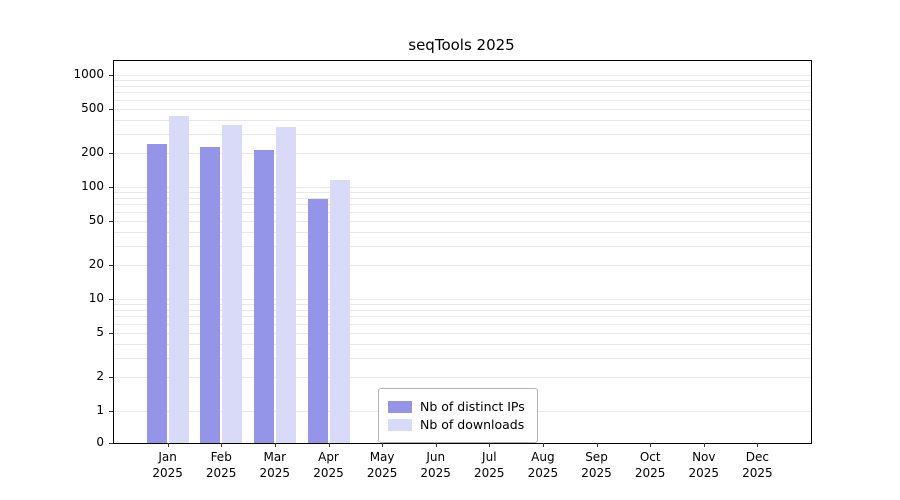  What do you see at coordinates (178, 279) in the screenshot?
I see `bar-downloads-jan` at bounding box center [178, 279].